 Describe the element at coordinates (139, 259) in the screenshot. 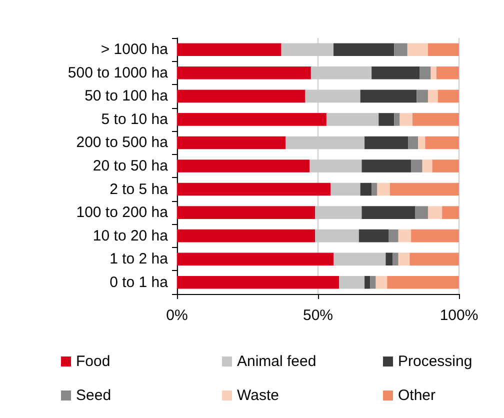

I see `y-tick-label: 1 to 2 ha` at that location.